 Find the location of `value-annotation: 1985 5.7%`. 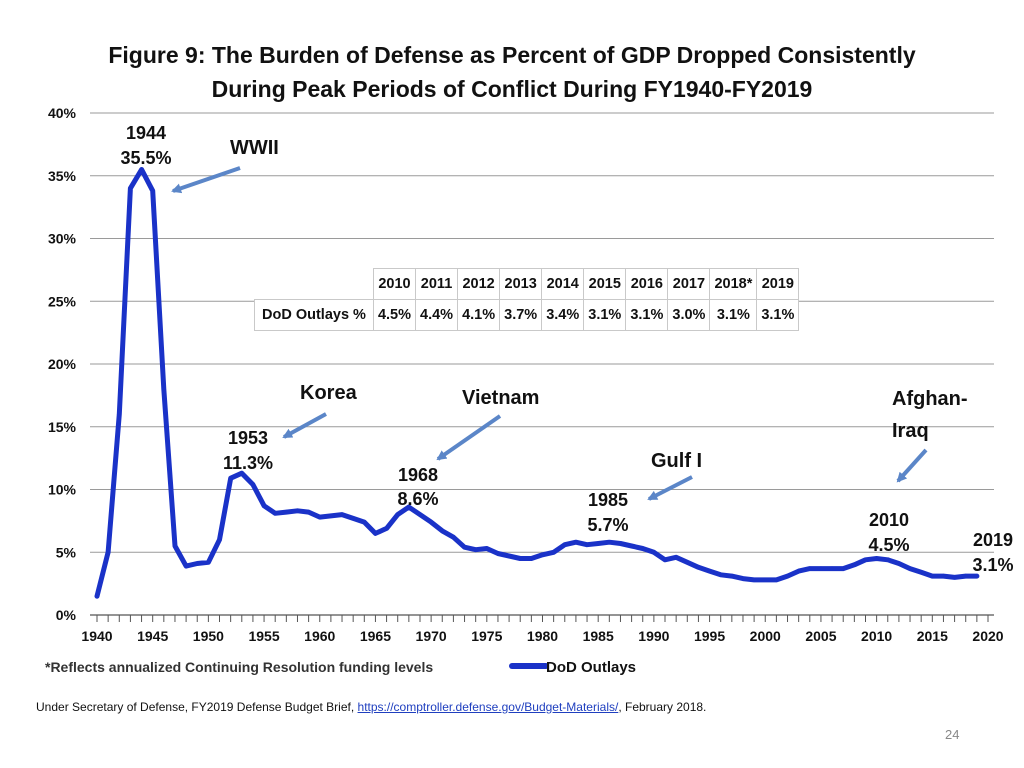

value-annotation: 1985 5.7% is located at coordinates (607, 512).